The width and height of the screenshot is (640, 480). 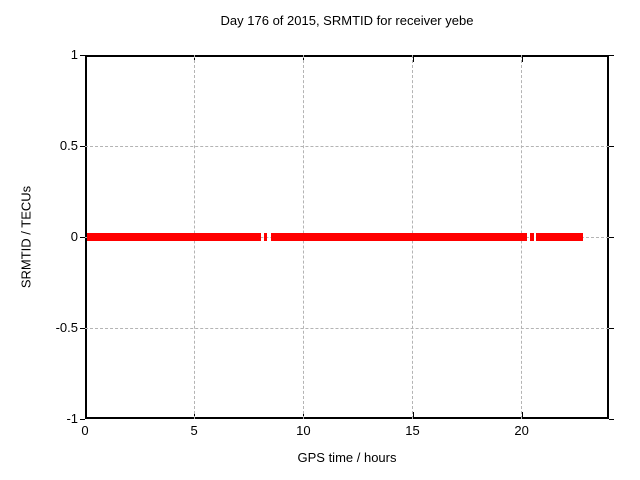 I want to click on x-tick-label: 0, so click(x=85, y=430).